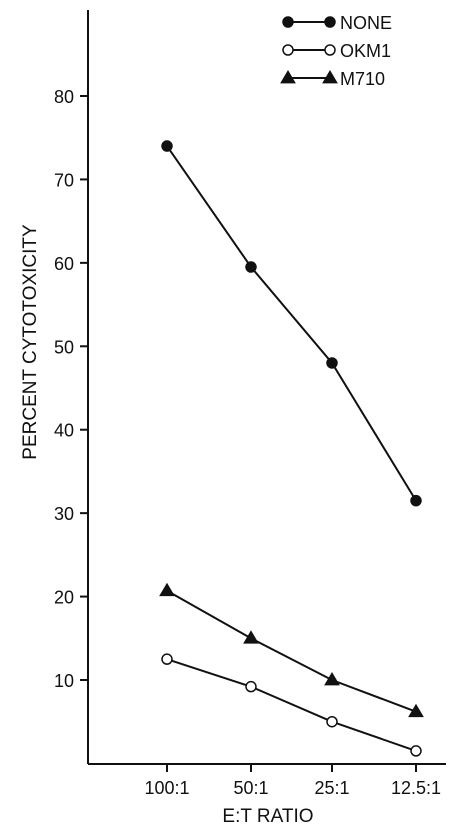 The width and height of the screenshot is (452, 832). I want to click on x-tick-label: 25:1, so click(331, 788).